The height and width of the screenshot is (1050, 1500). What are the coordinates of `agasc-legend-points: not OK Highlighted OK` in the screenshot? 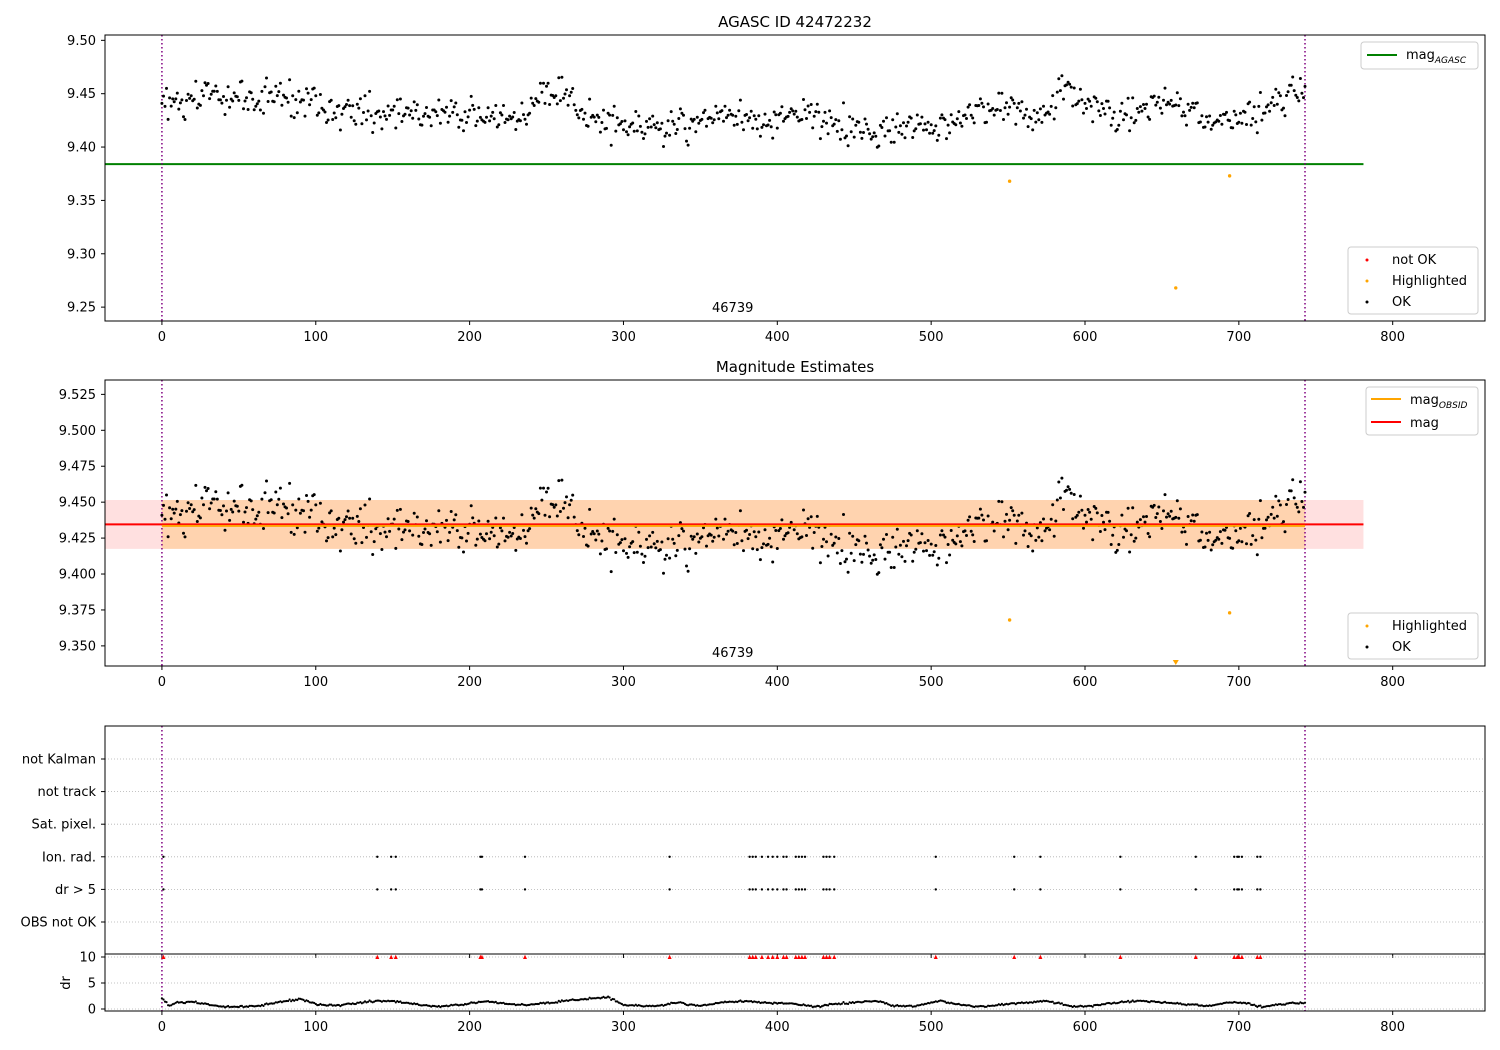 It's located at (1413, 280).